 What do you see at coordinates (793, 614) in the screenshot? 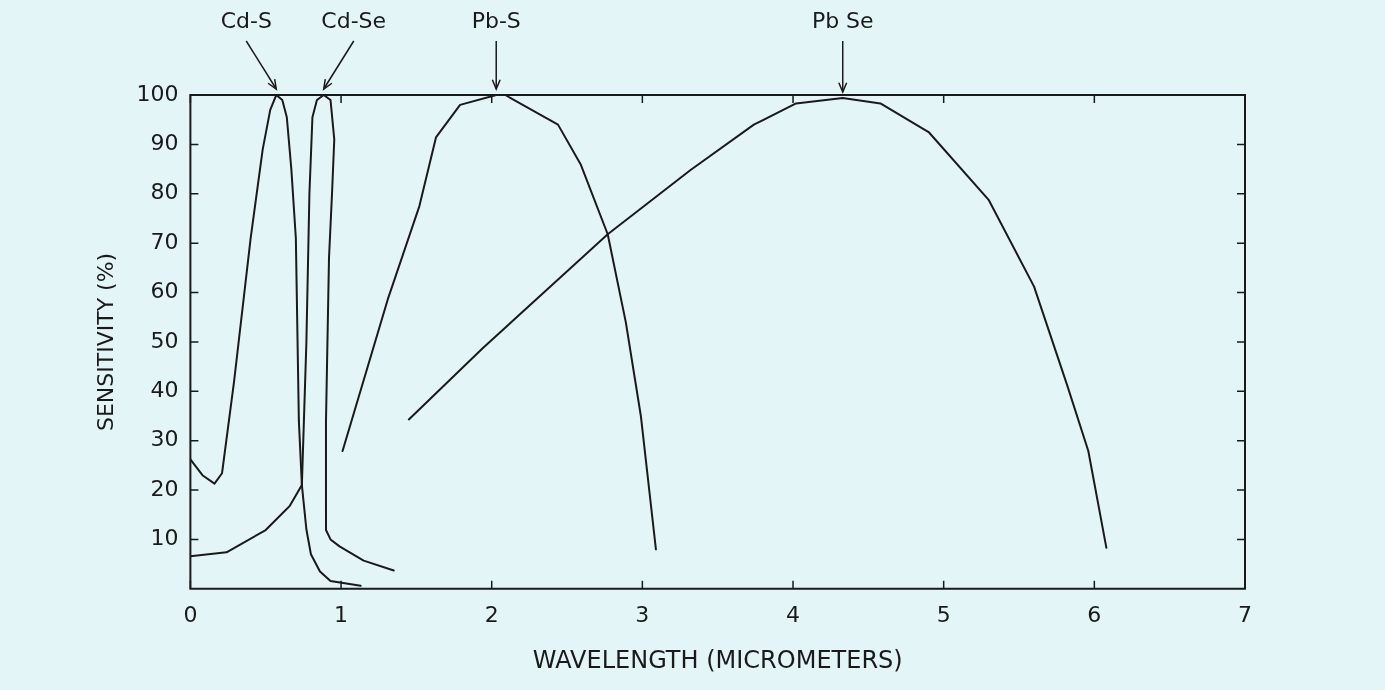
I see `x-tick-label: 4` at bounding box center [793, 614].